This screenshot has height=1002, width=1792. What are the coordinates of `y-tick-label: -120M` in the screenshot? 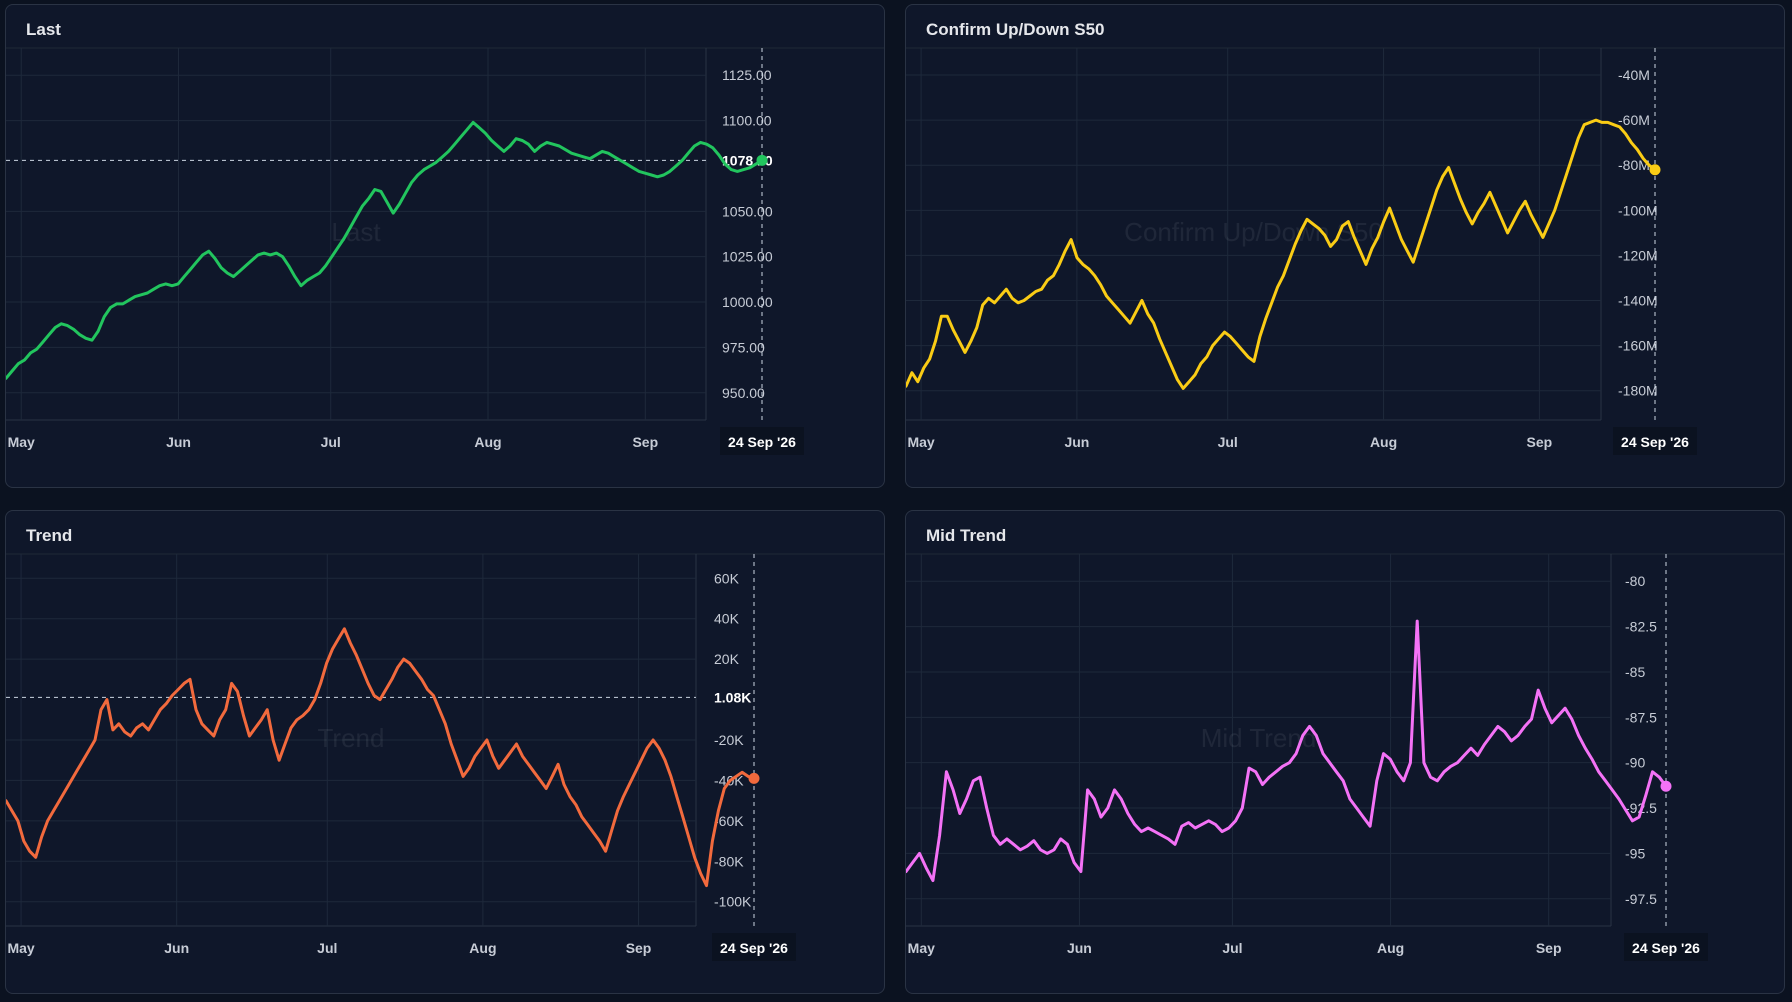 It's located at (1638, 255).